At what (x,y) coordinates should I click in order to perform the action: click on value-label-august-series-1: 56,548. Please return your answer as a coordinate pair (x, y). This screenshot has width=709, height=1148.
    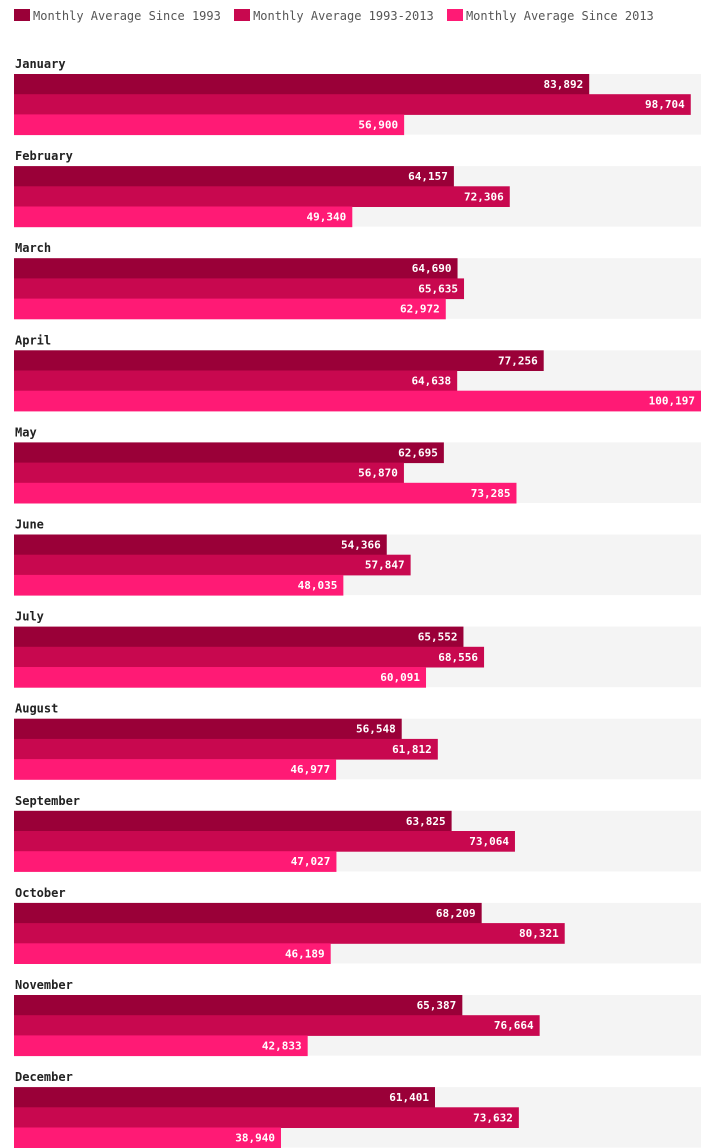
    Looking at the image, I should click on (376, 729).